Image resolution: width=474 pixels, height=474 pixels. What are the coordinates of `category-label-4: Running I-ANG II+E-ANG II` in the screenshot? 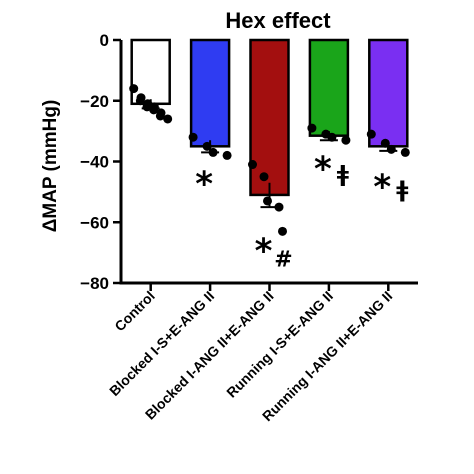 It's located at (327, 356).